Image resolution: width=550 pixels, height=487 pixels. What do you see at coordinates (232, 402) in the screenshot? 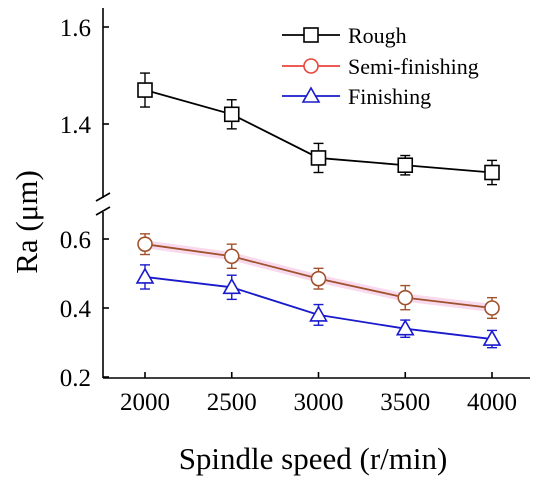
I see `x-tick-label: 2500` at bounding box center [232, 402].